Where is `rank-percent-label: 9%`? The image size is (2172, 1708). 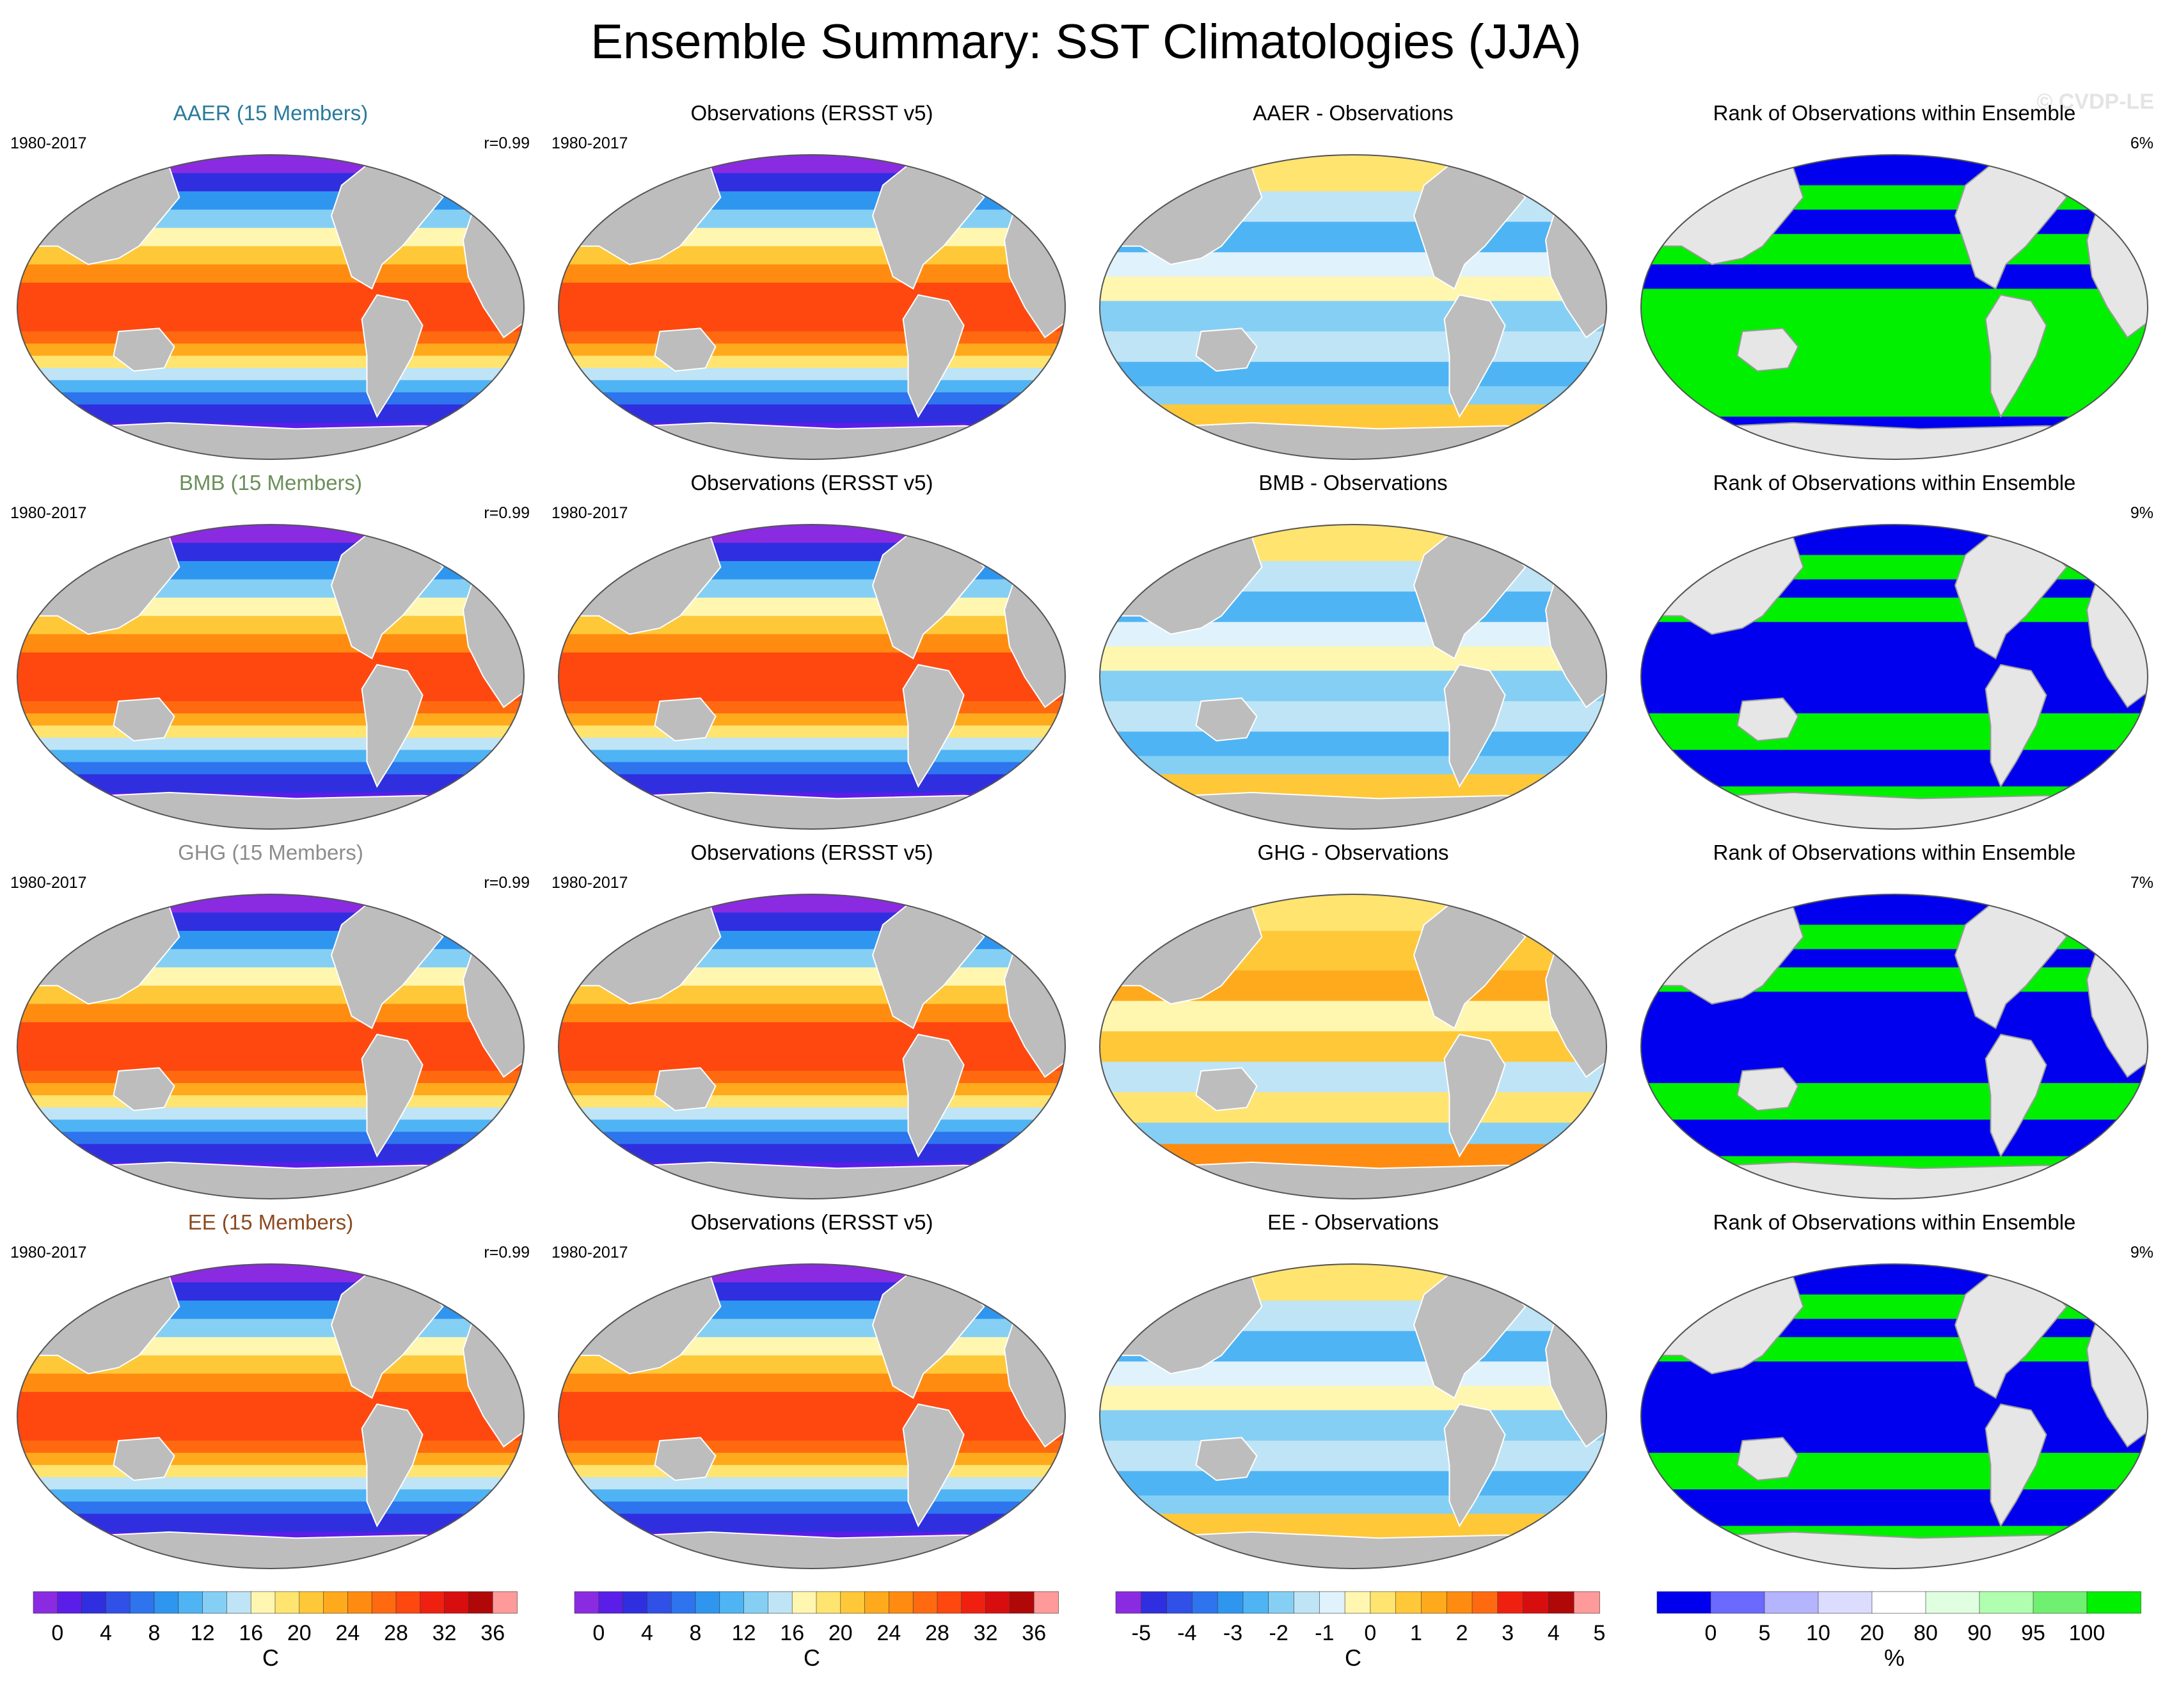
rank-percent-label: 9% is located at coordinates (2141, 513).